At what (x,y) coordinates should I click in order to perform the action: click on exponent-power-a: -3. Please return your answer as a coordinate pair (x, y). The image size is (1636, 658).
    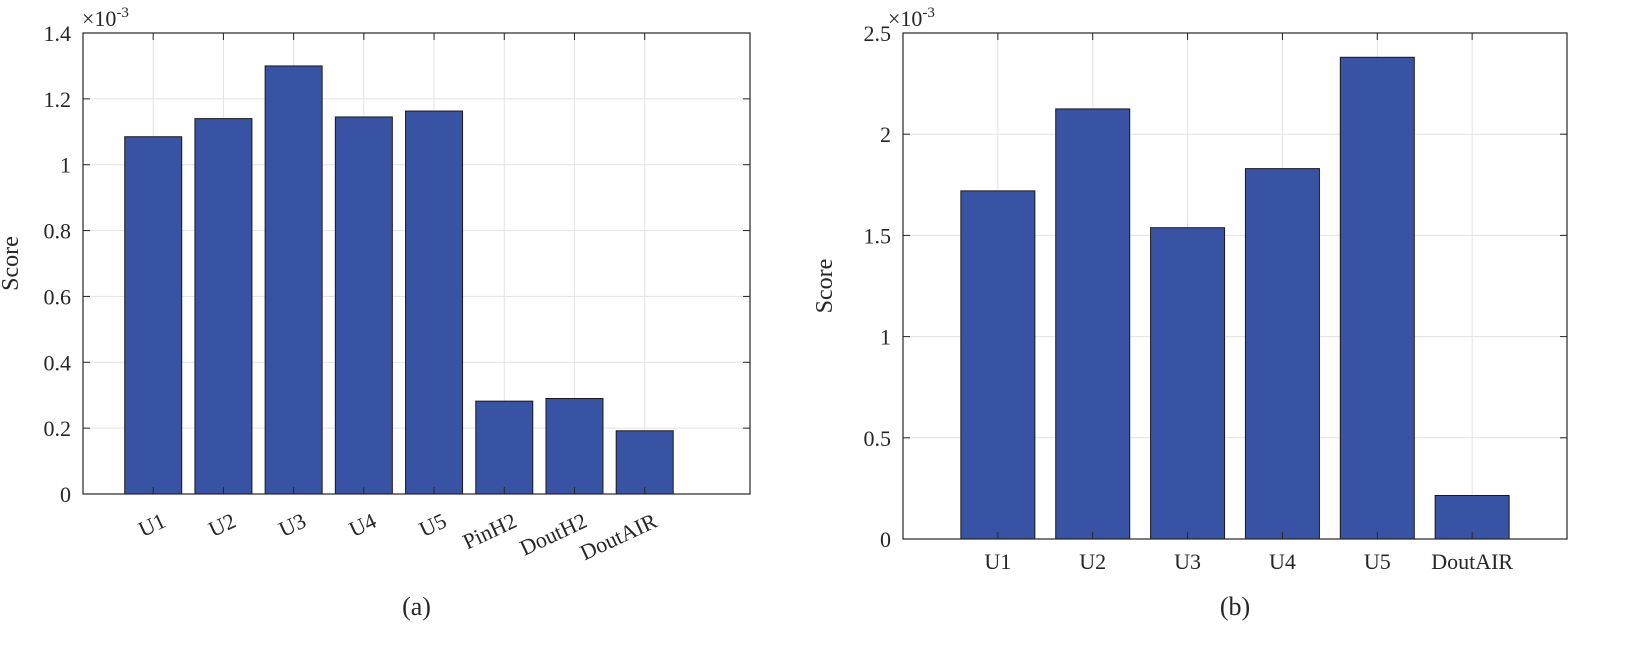
    Looking at the image, I should click on (122, 13).